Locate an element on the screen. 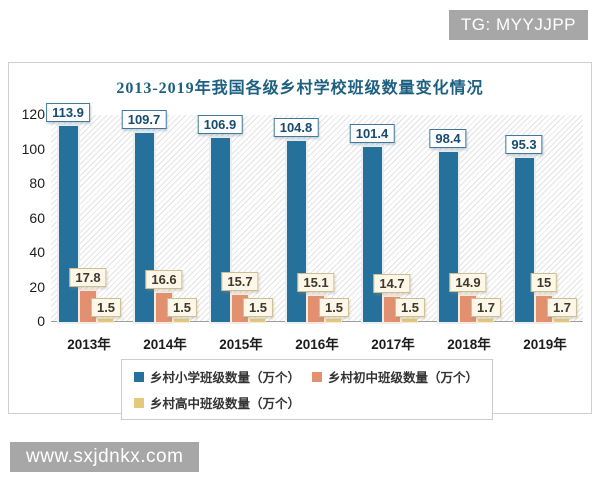  data-label-middle-school: 14.9 is located at coordinates (468, 283).